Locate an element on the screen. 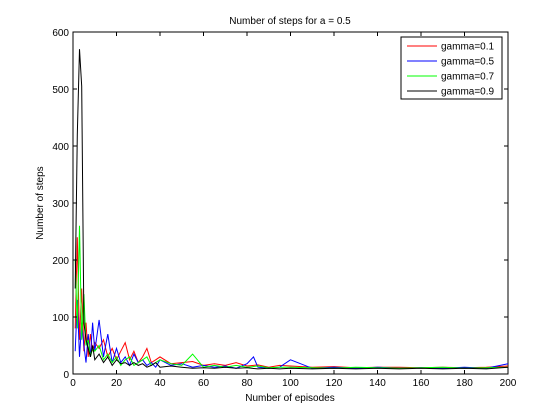  legend-entry: gamma=0.5 is located at coordinates (451, 62).